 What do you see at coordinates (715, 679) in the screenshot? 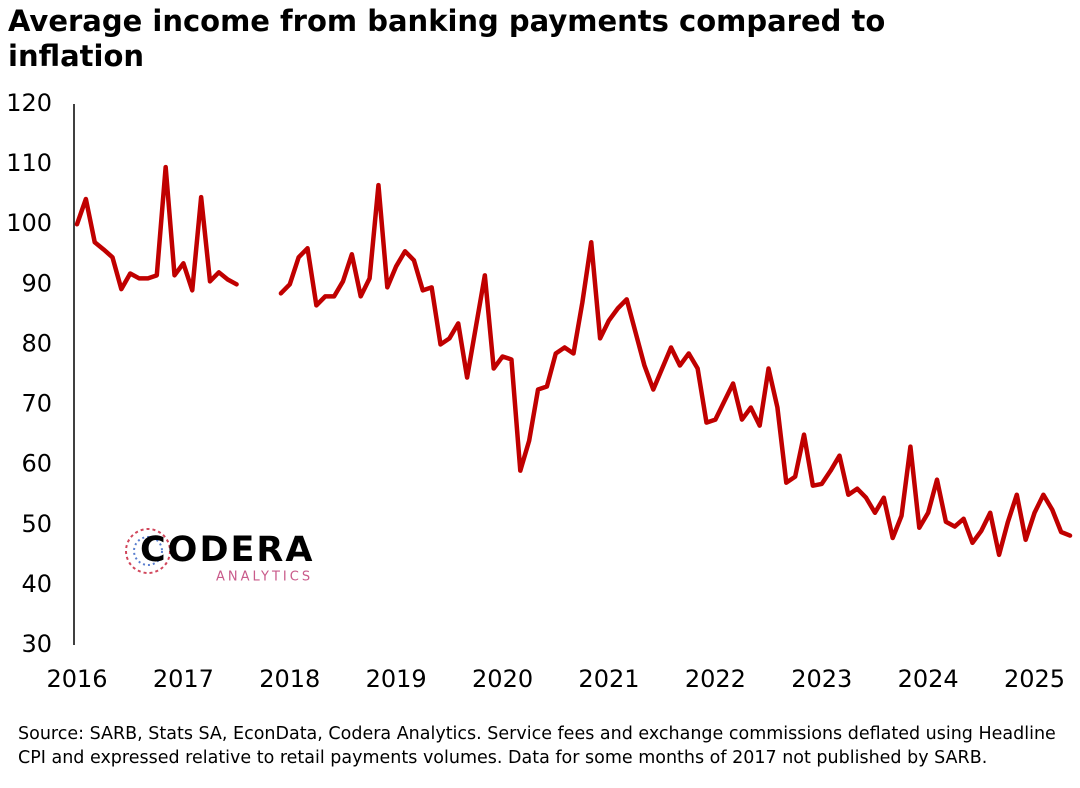
I see `x-tick-label: 2022` at bounding box center [715, 679].